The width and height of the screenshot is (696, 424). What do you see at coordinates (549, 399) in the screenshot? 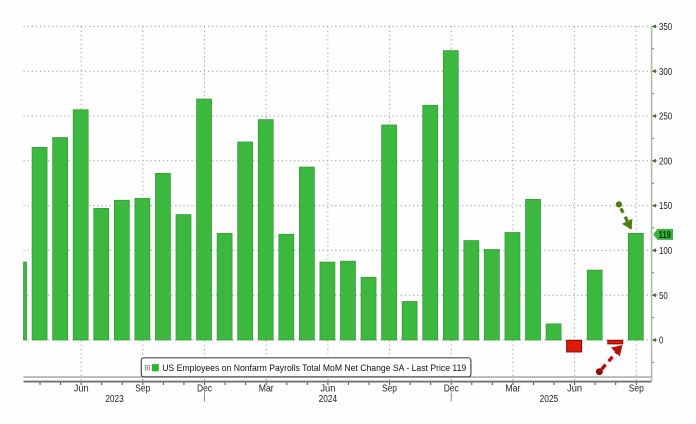
I see `svg-text: 2025` at bounding box center [549, 399].